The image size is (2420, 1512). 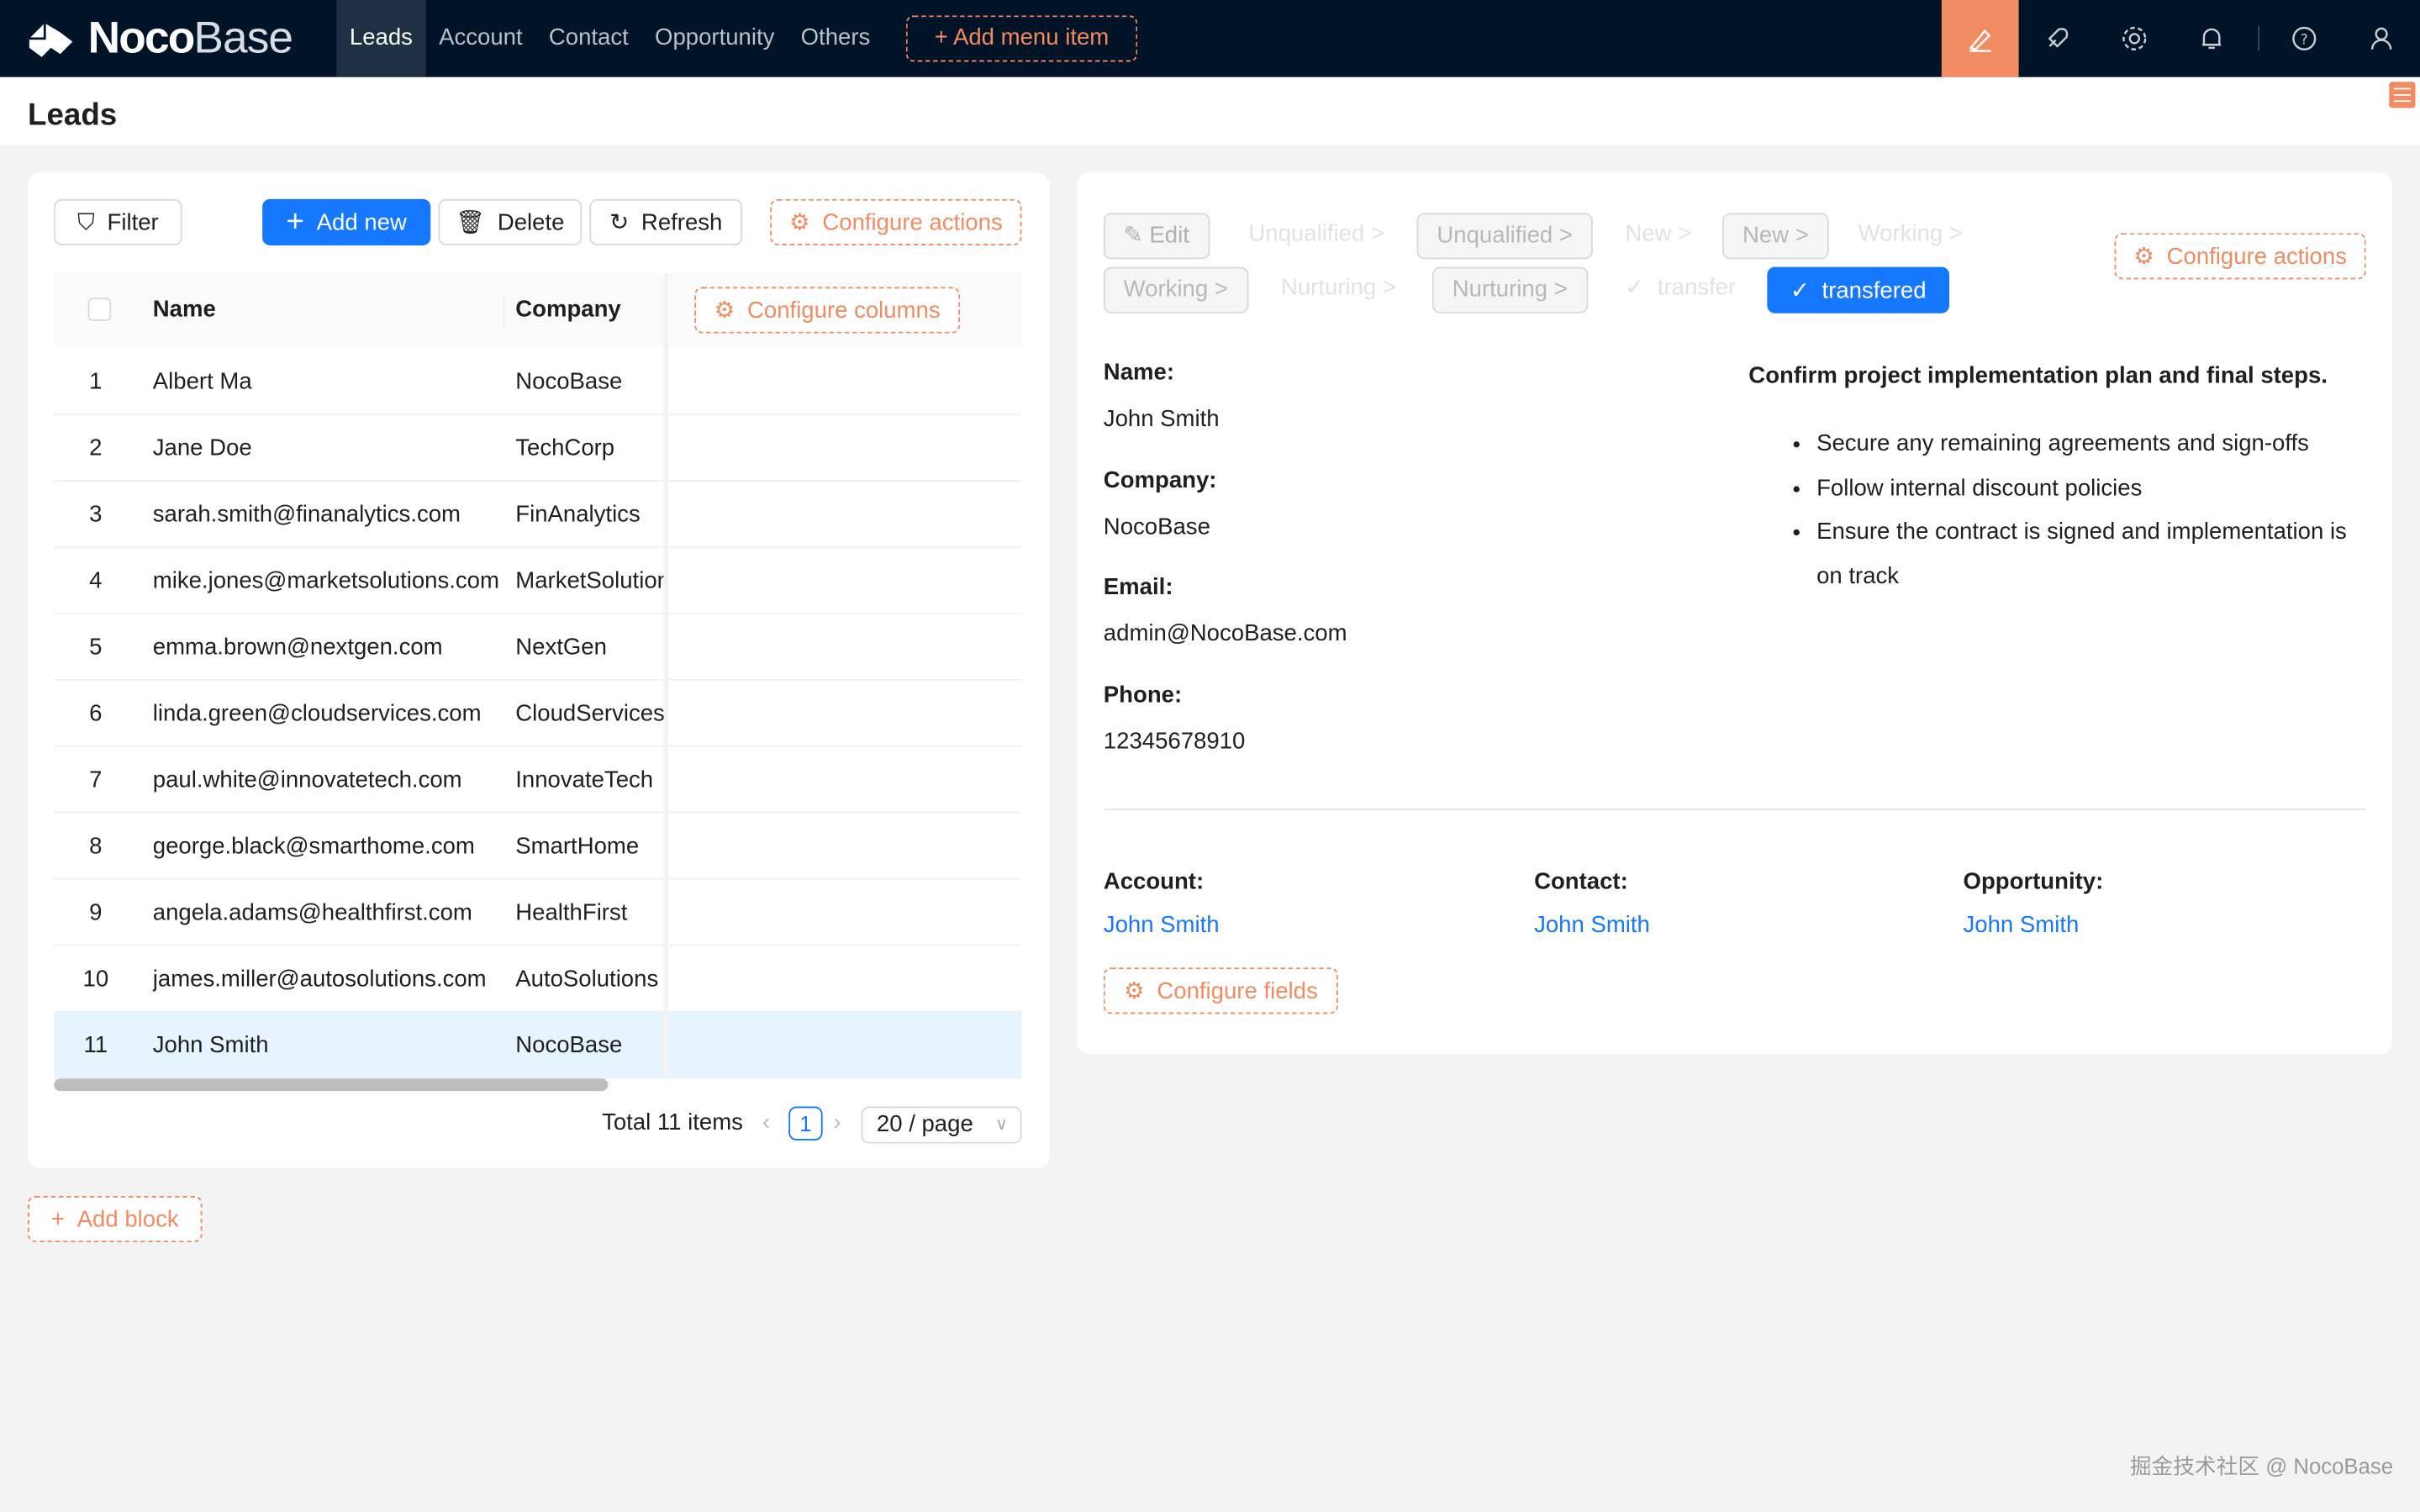 What do you see at coordinates (96, 846) in the screenshot?
I see `row-number: 8` at bounding box center [96, 846].